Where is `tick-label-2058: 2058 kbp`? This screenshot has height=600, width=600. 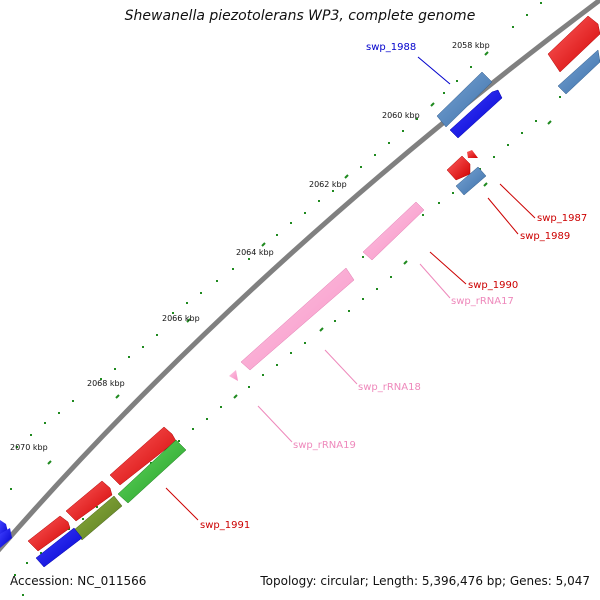 tick-label-2058: 2058 kbp is located at coordinates (471, 45).